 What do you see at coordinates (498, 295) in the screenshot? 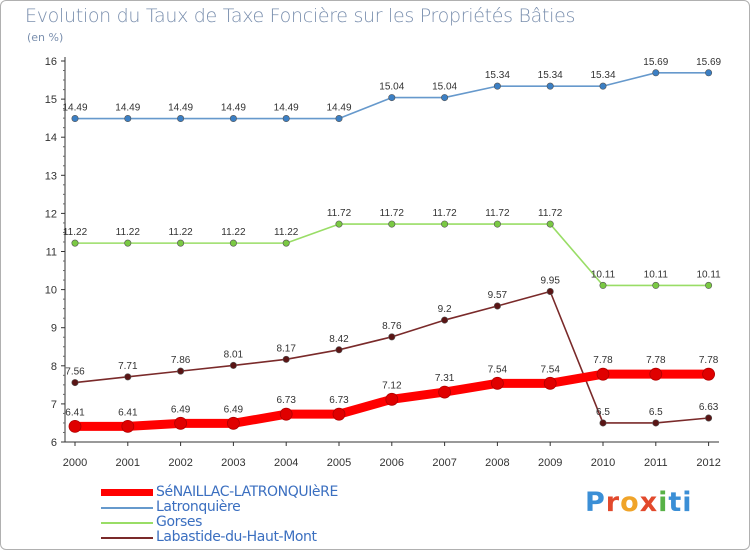
I see `data-label: 9.57` at bounding box center [498, 295].